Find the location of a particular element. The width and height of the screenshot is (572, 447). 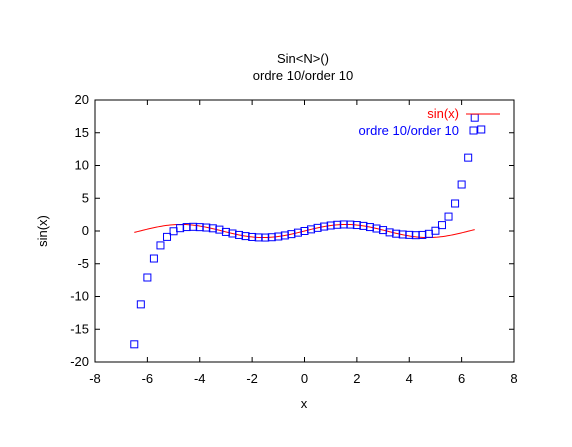

x-tick-label: -8 is located at coordinates (95, 378).